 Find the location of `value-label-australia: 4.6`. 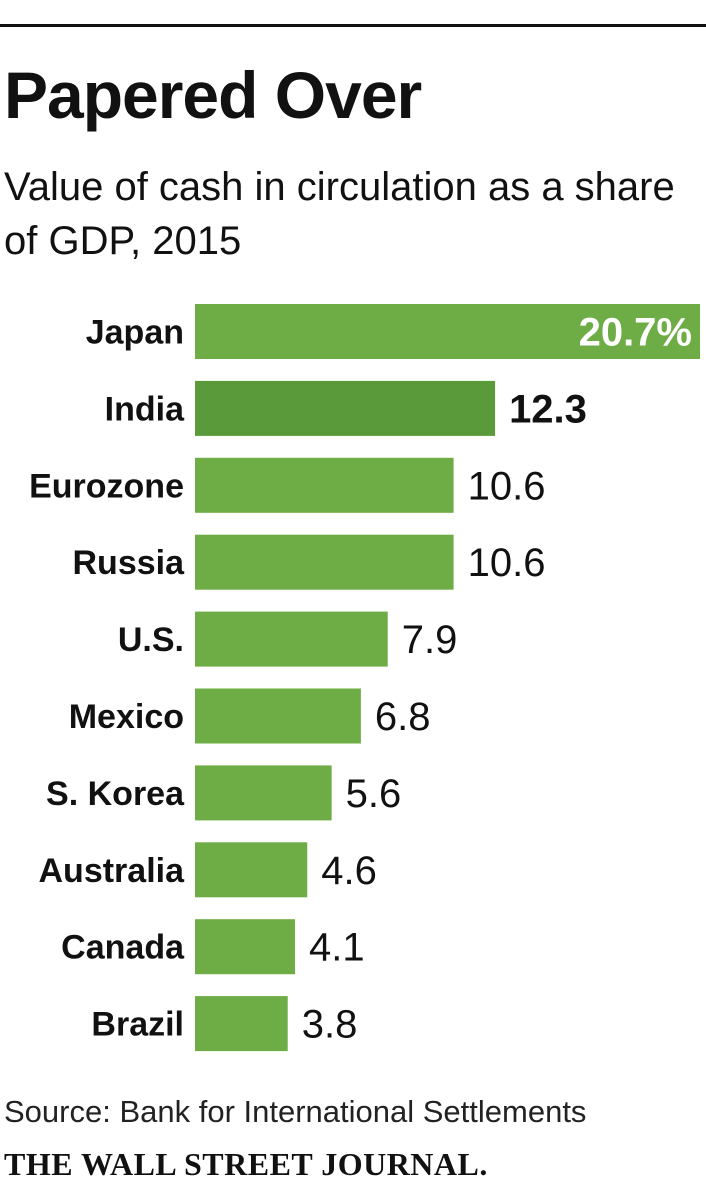

value-label-australia: 4.6 is located at coordinates (349, 871).